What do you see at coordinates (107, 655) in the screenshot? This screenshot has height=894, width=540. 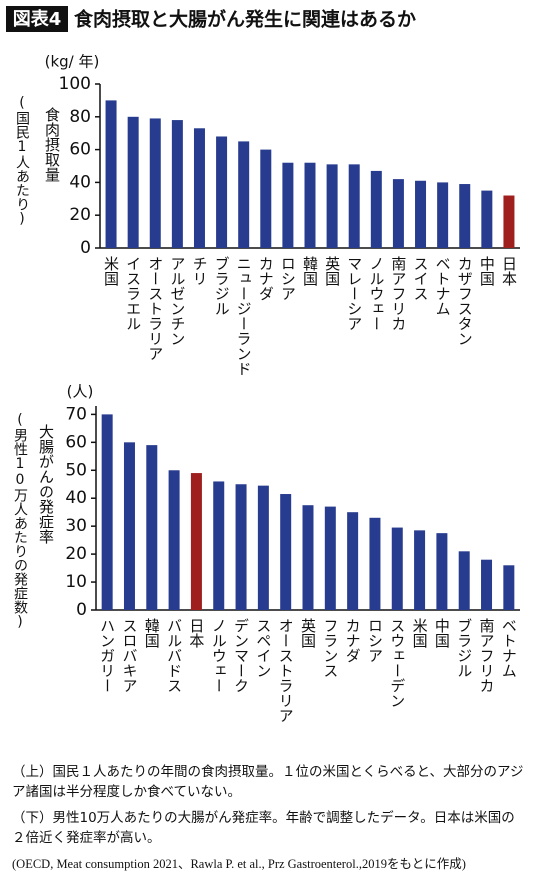 I see `x-tick-label: ハンガリー` at bounding box center [107, 655].